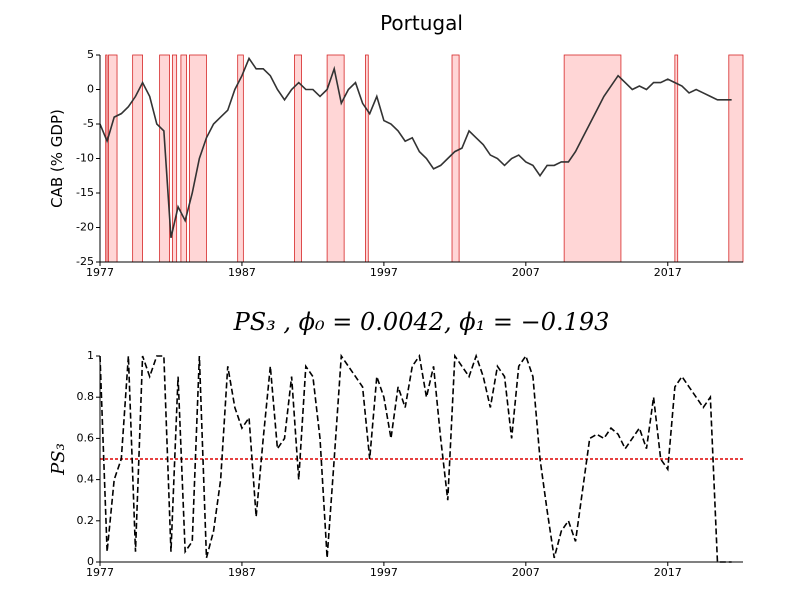 The image size is (800, 600). I want to click on y-tick-label: -10, so click(85, 158).